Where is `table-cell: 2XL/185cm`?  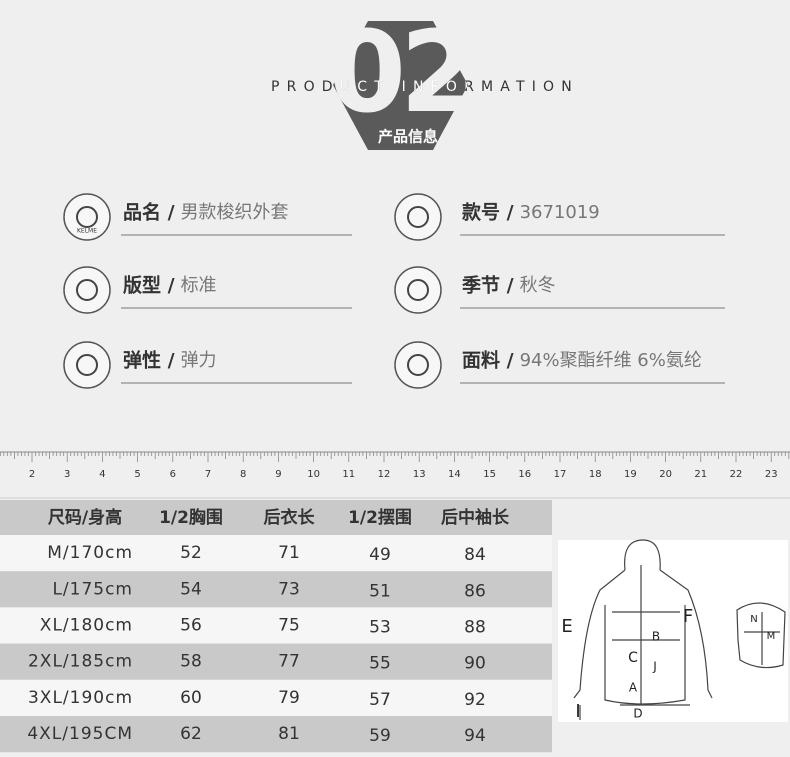 table-cell: 2XL/185cm is located at coordinates (80, 662).